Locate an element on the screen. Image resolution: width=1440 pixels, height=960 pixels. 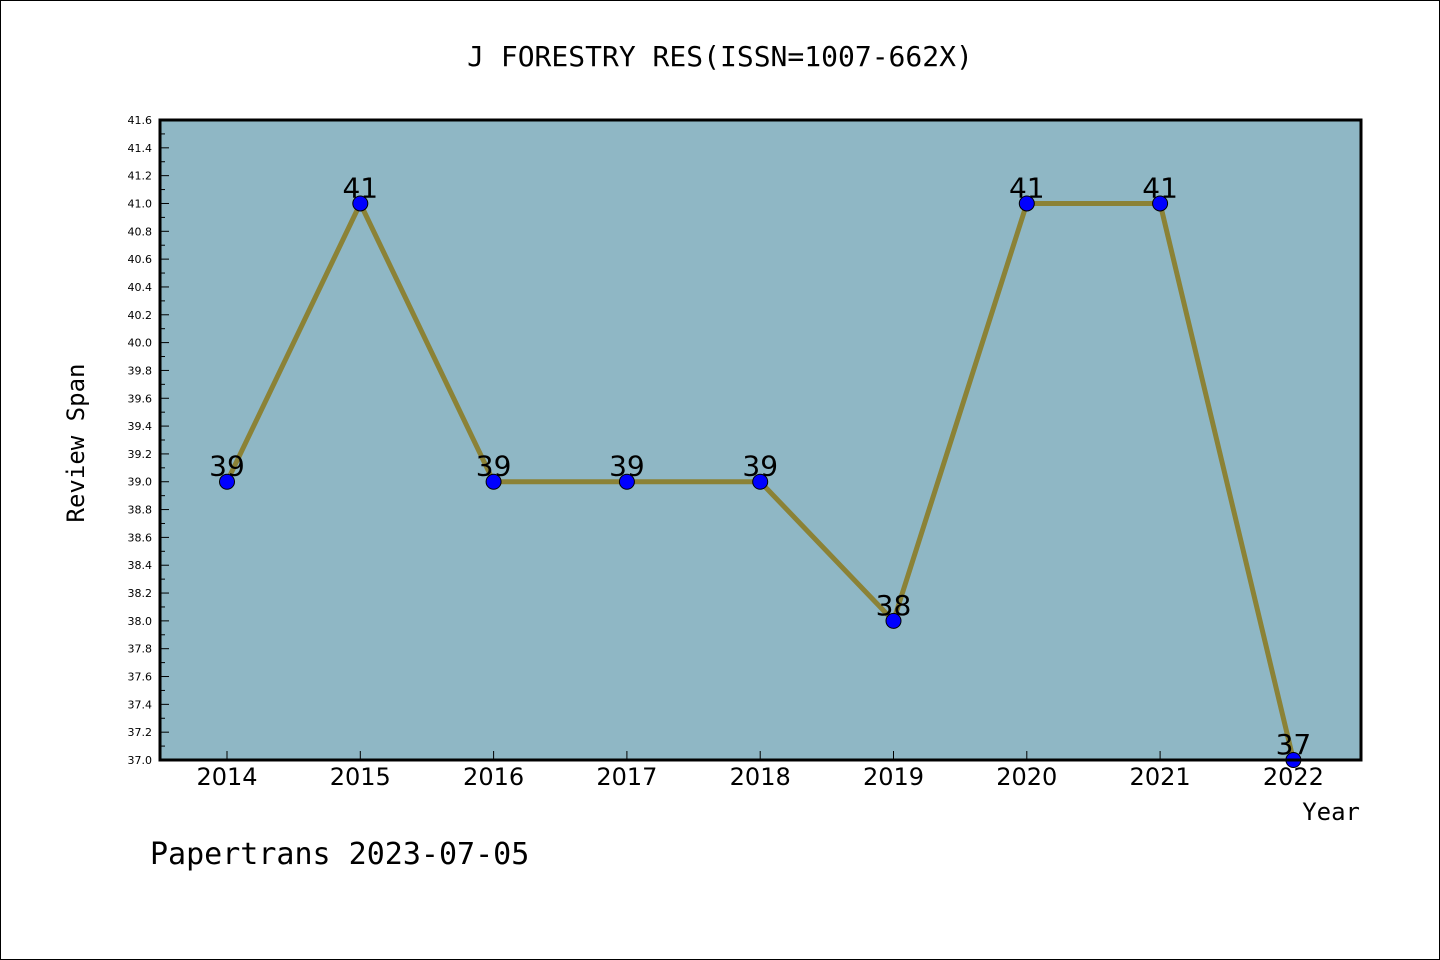
y-tick-label: 40.4 is located at coordinates (140, 287).